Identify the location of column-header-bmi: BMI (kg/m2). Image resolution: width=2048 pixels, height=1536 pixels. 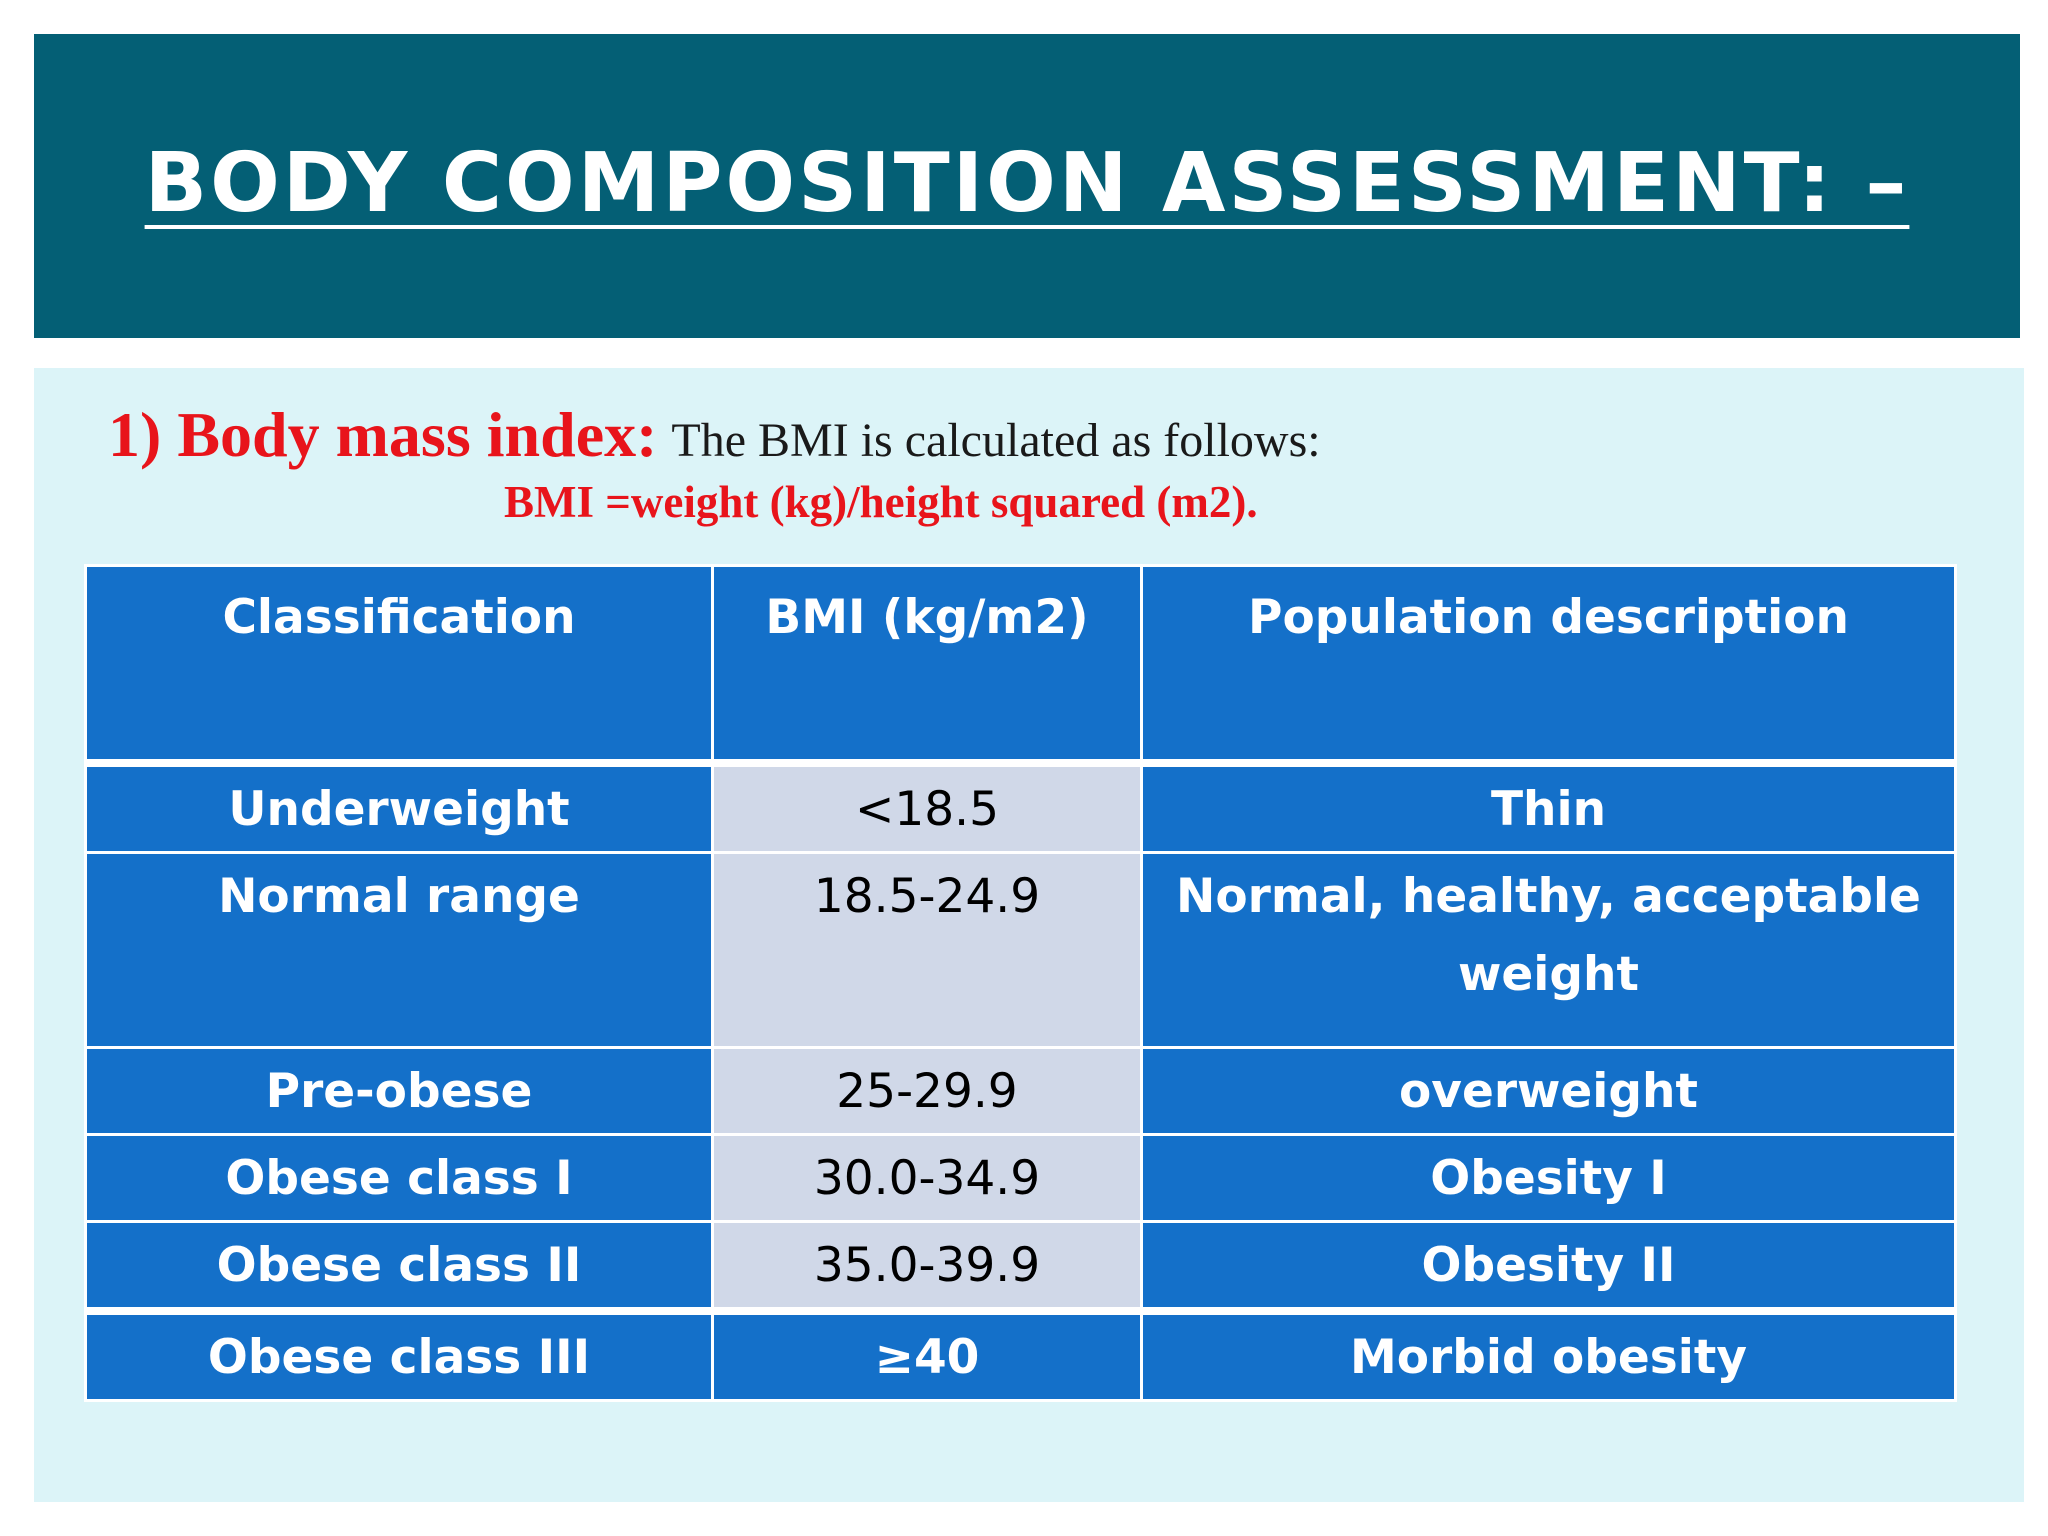
(927, 665).